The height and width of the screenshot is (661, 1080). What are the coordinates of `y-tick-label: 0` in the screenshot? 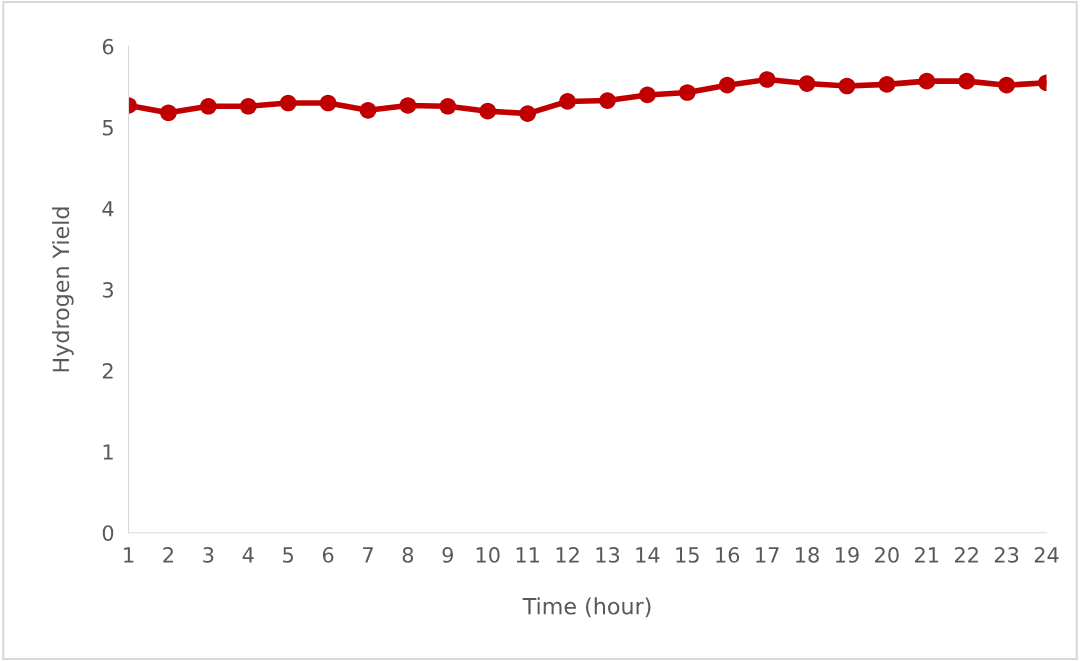 It's located at (108, 533).